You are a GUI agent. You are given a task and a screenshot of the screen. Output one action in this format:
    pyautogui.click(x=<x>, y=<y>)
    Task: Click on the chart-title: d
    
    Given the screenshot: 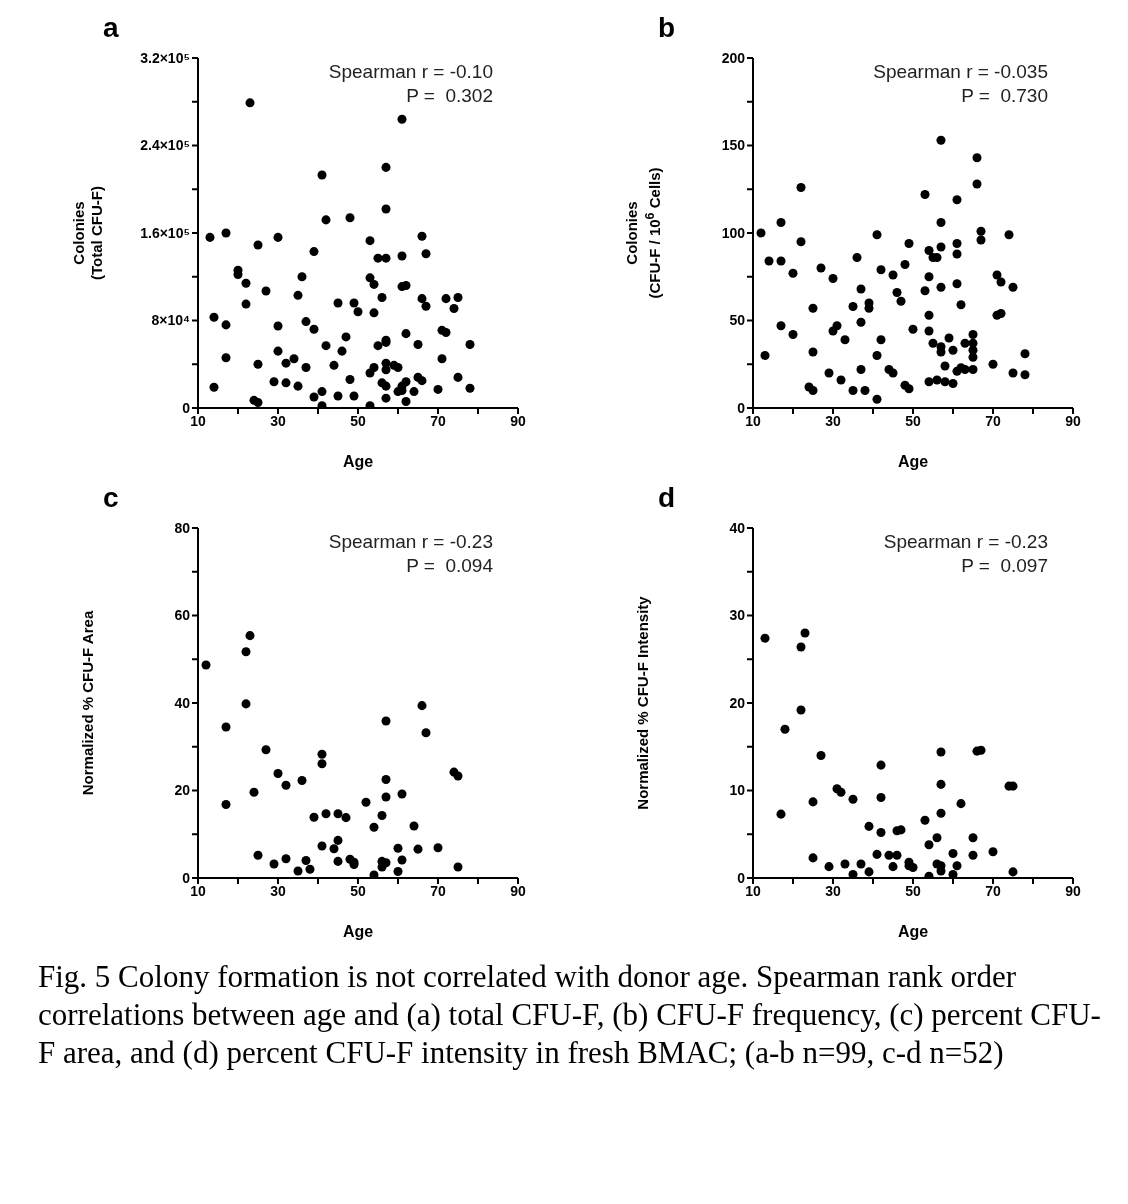 What is the action you would take?
    pyautogui.click(x=667, y=498)
    